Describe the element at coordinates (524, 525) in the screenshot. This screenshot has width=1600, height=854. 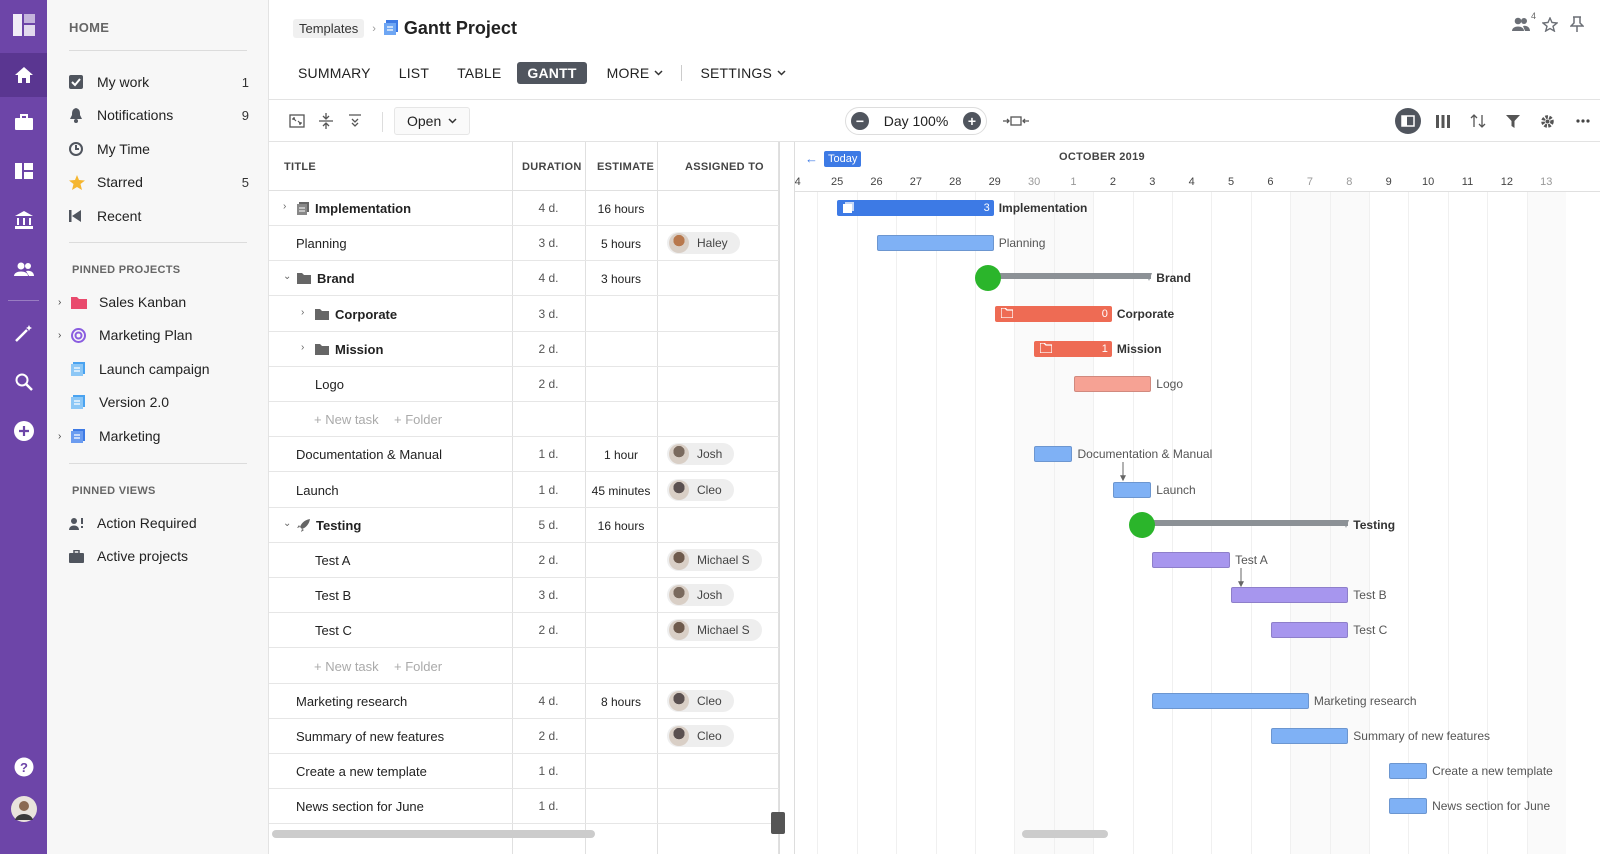
I see `table-row: ⌄ Testing 5 d. 16 hours` at that location.